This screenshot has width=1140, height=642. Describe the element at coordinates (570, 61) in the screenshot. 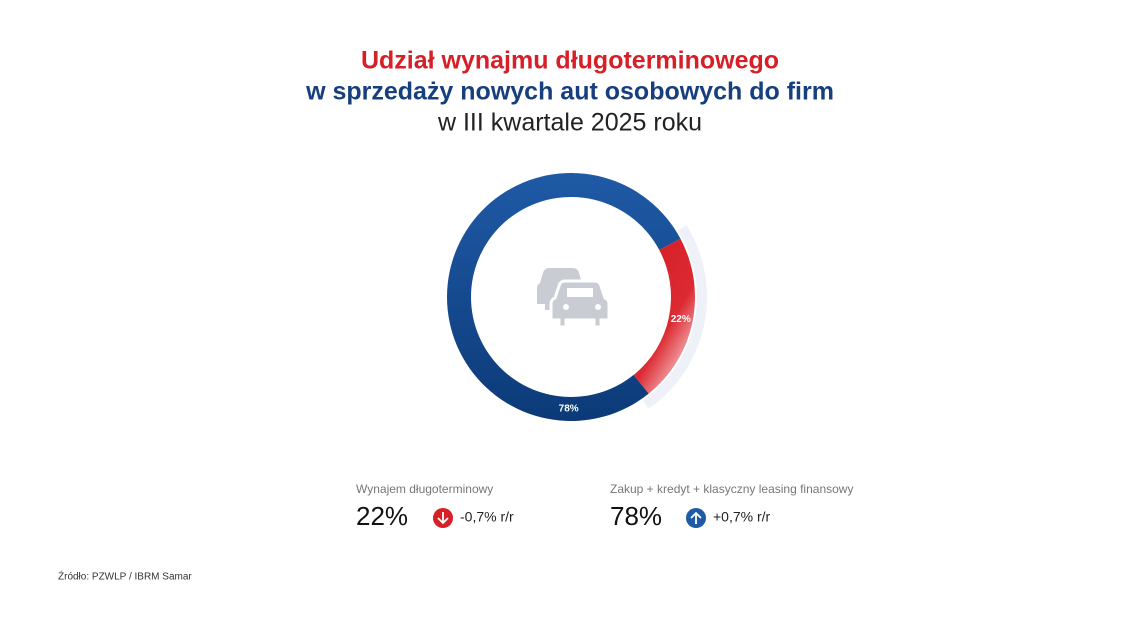

I see `chart-title: Udział wynajmu długoterminowego` at that location.